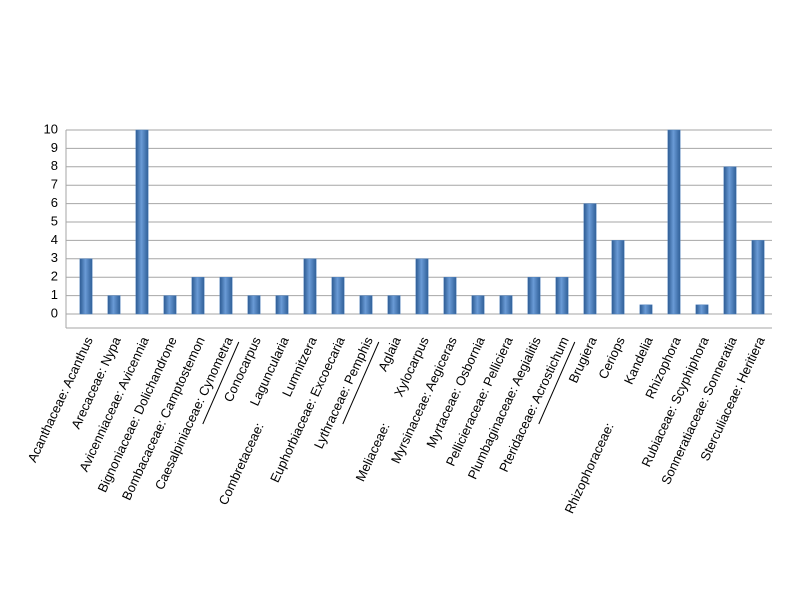 The width and height of the screenshot is (800, 600). I want to click on group-label: Meliaceae:, so click(372, 451).